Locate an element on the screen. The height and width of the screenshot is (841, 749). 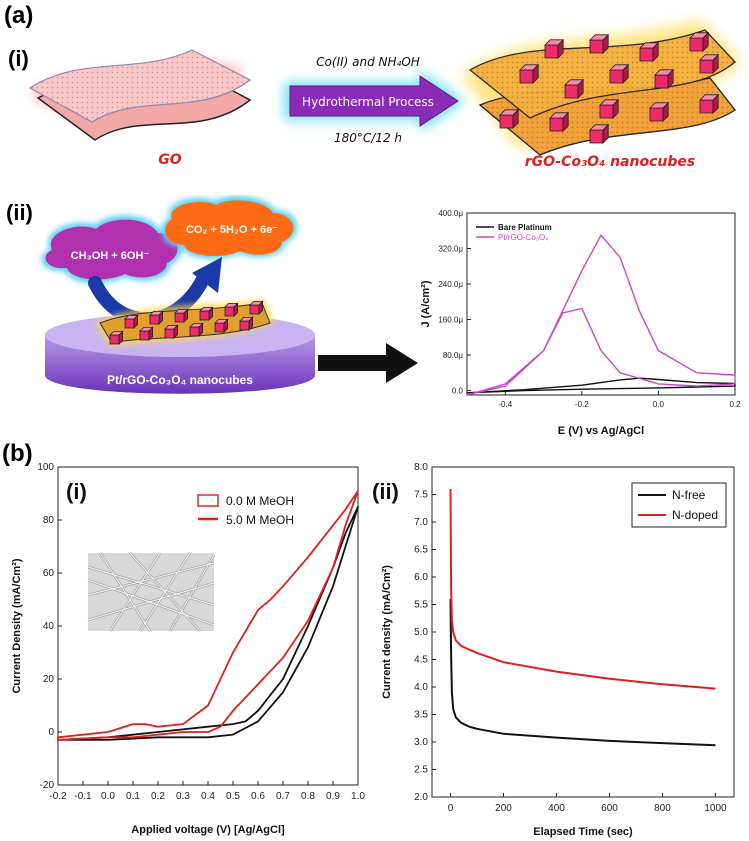
b2-legend-nfree: N-free is located at coordinates (689, 495).